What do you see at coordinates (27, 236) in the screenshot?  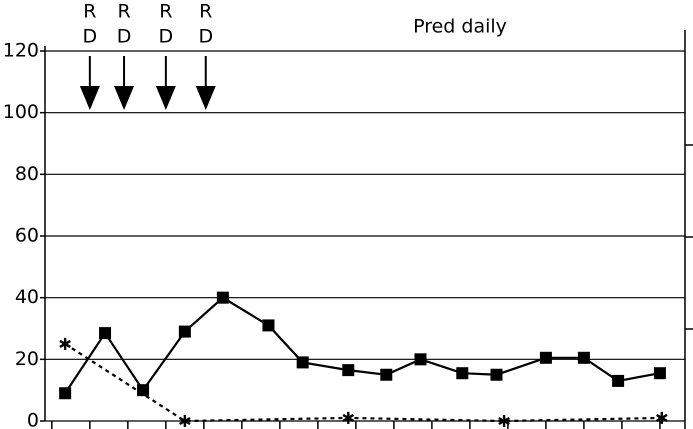 I see `y-tick-label: 60` at bounding box center [27, 236].